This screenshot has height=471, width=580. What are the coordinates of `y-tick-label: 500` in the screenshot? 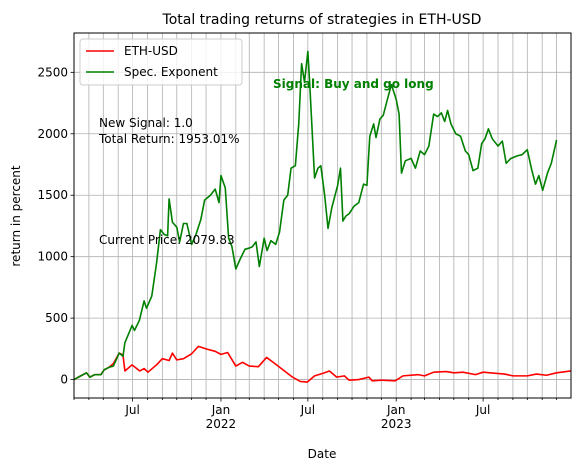 It's located at (56, 318).